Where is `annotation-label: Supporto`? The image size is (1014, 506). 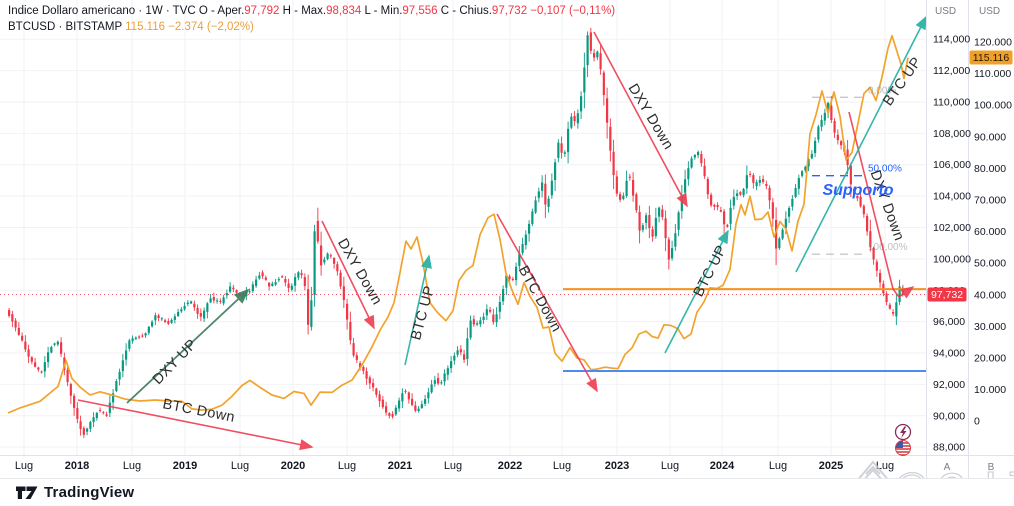
annotation-label: Supporto is located at coordinates (857, 190).